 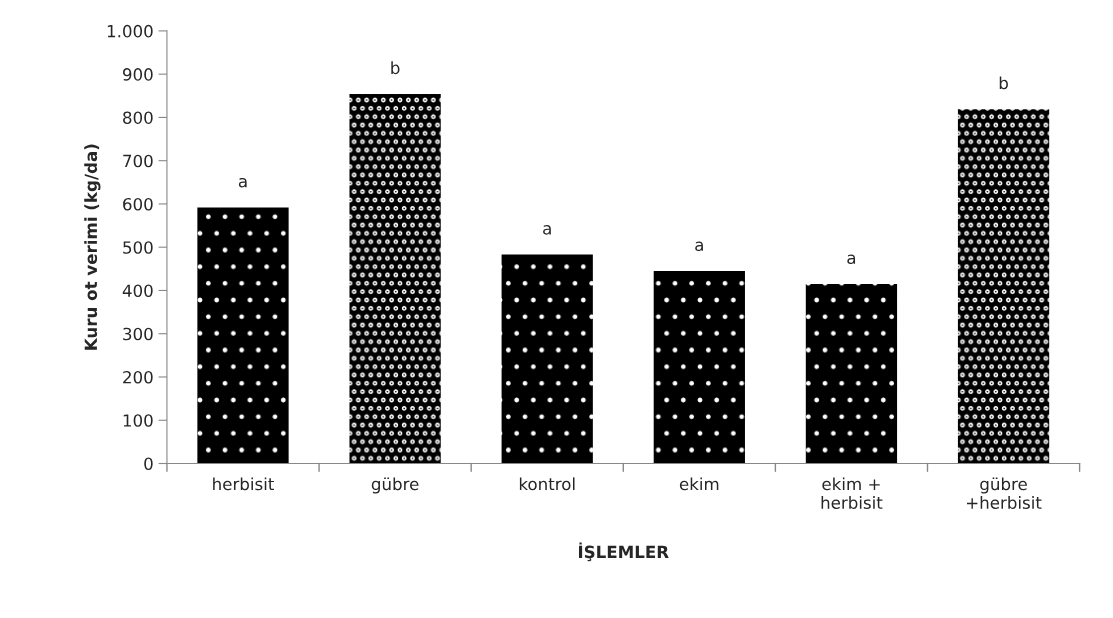 What do you see at coordinates (547, 484) in the screenshot?
I see `x-tick-label: kontrol` at bounding box center [547, 484].